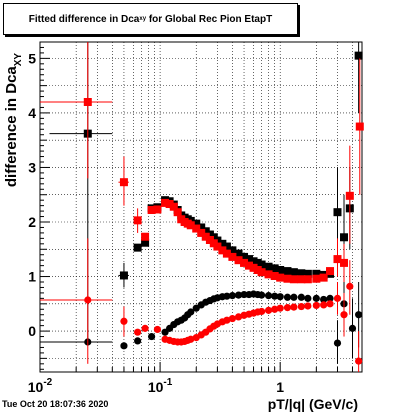 The width and height of the screenshot is (400, 414). What do you see at coordinates (32, 277) in the screenshot?
I see `y-tick-label: 1` at bounding box center [32, 277].